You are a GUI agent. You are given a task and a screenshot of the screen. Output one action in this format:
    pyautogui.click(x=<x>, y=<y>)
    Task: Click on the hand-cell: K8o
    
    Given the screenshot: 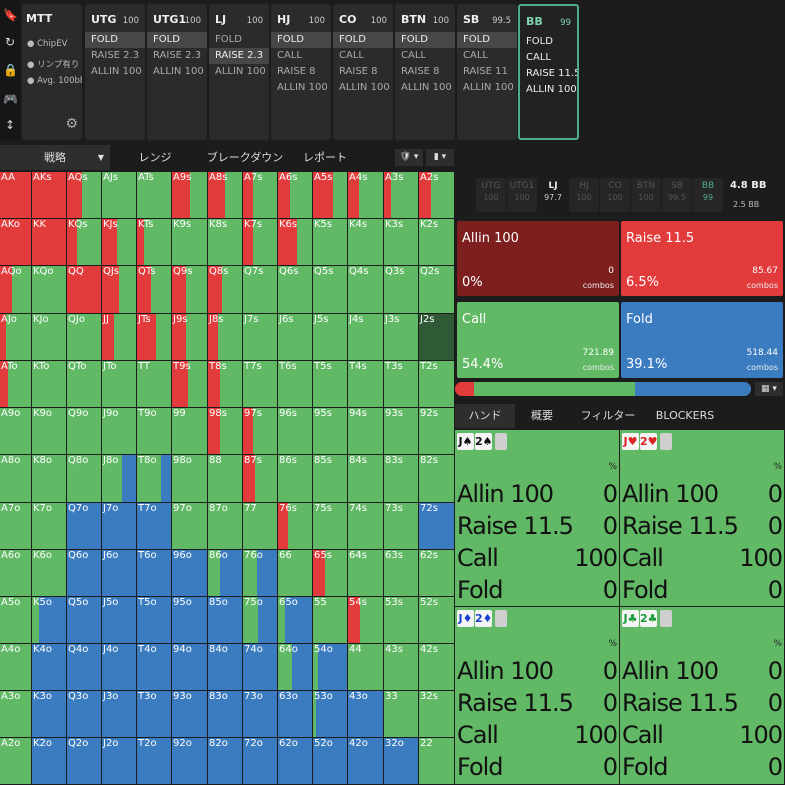 What is the action you would take?
    pyautogui.click(x=49, y=479)
    